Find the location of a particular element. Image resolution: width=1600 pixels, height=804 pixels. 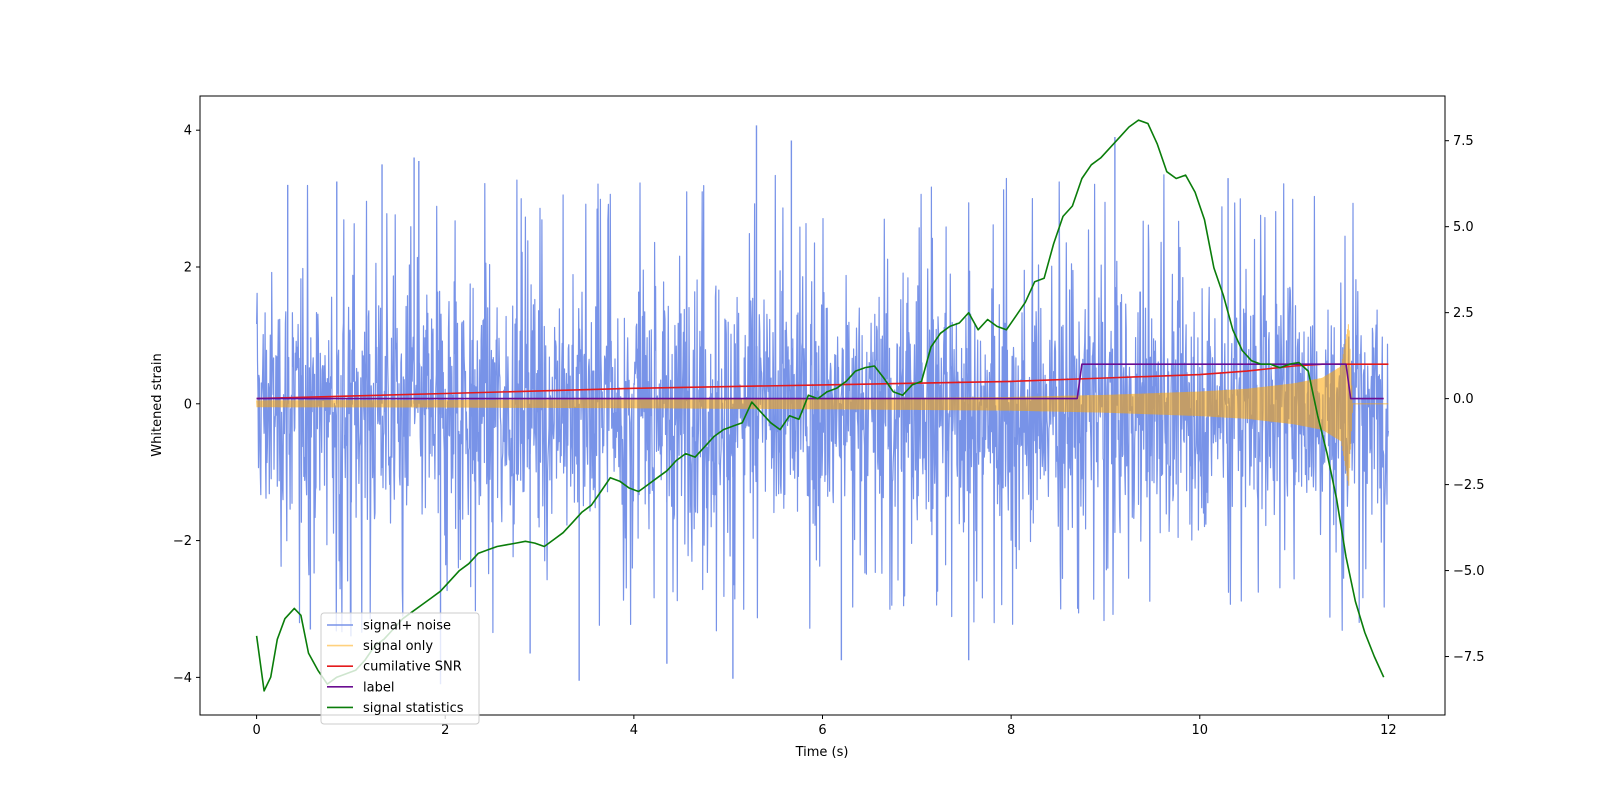

legend-item: signal only is located at coordinates (380, 646).